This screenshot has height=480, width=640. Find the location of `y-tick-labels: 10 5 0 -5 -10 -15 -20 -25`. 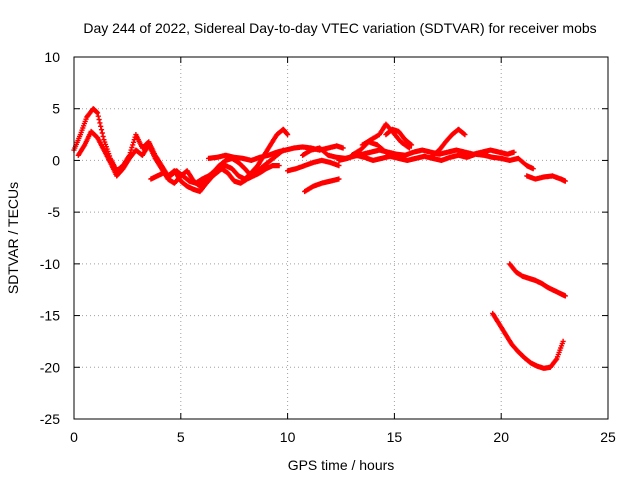

y-tick-labels: 10 5 0 -5 -10 -15 -20 -25 is located at coordinates (50, 238).